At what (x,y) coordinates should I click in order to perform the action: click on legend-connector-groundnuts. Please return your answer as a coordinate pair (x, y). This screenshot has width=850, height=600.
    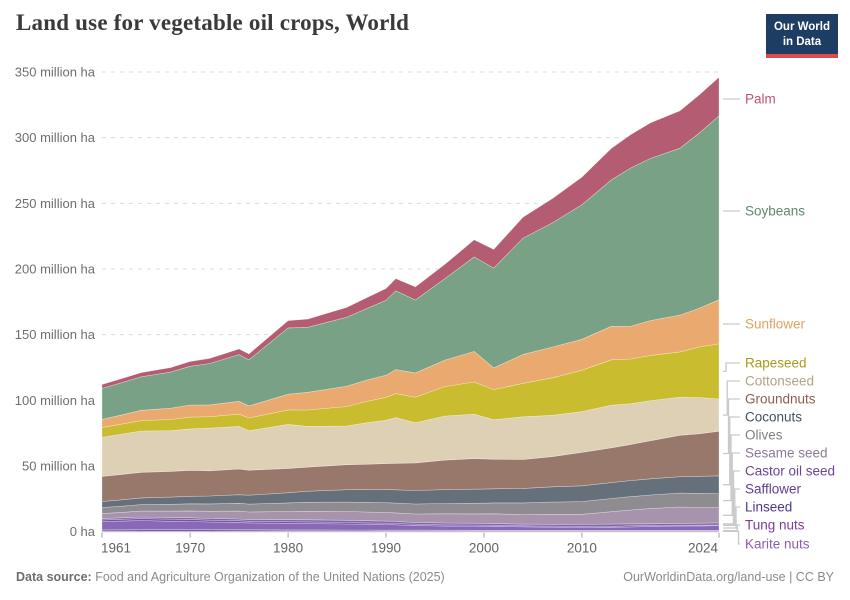
    Looking at the image, I should click on (731, 426).